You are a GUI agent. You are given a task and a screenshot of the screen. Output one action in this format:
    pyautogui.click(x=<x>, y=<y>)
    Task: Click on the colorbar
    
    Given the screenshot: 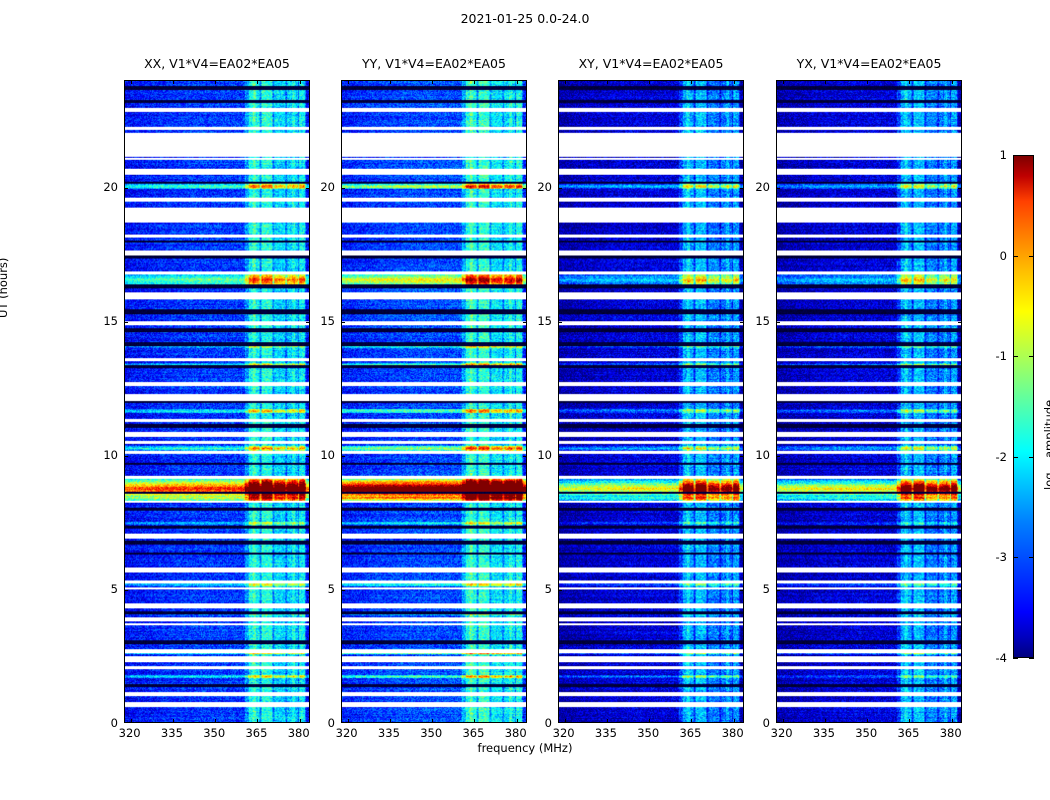 What is the action you would take?
    pyautogui.click(x=1023, y=407)
    